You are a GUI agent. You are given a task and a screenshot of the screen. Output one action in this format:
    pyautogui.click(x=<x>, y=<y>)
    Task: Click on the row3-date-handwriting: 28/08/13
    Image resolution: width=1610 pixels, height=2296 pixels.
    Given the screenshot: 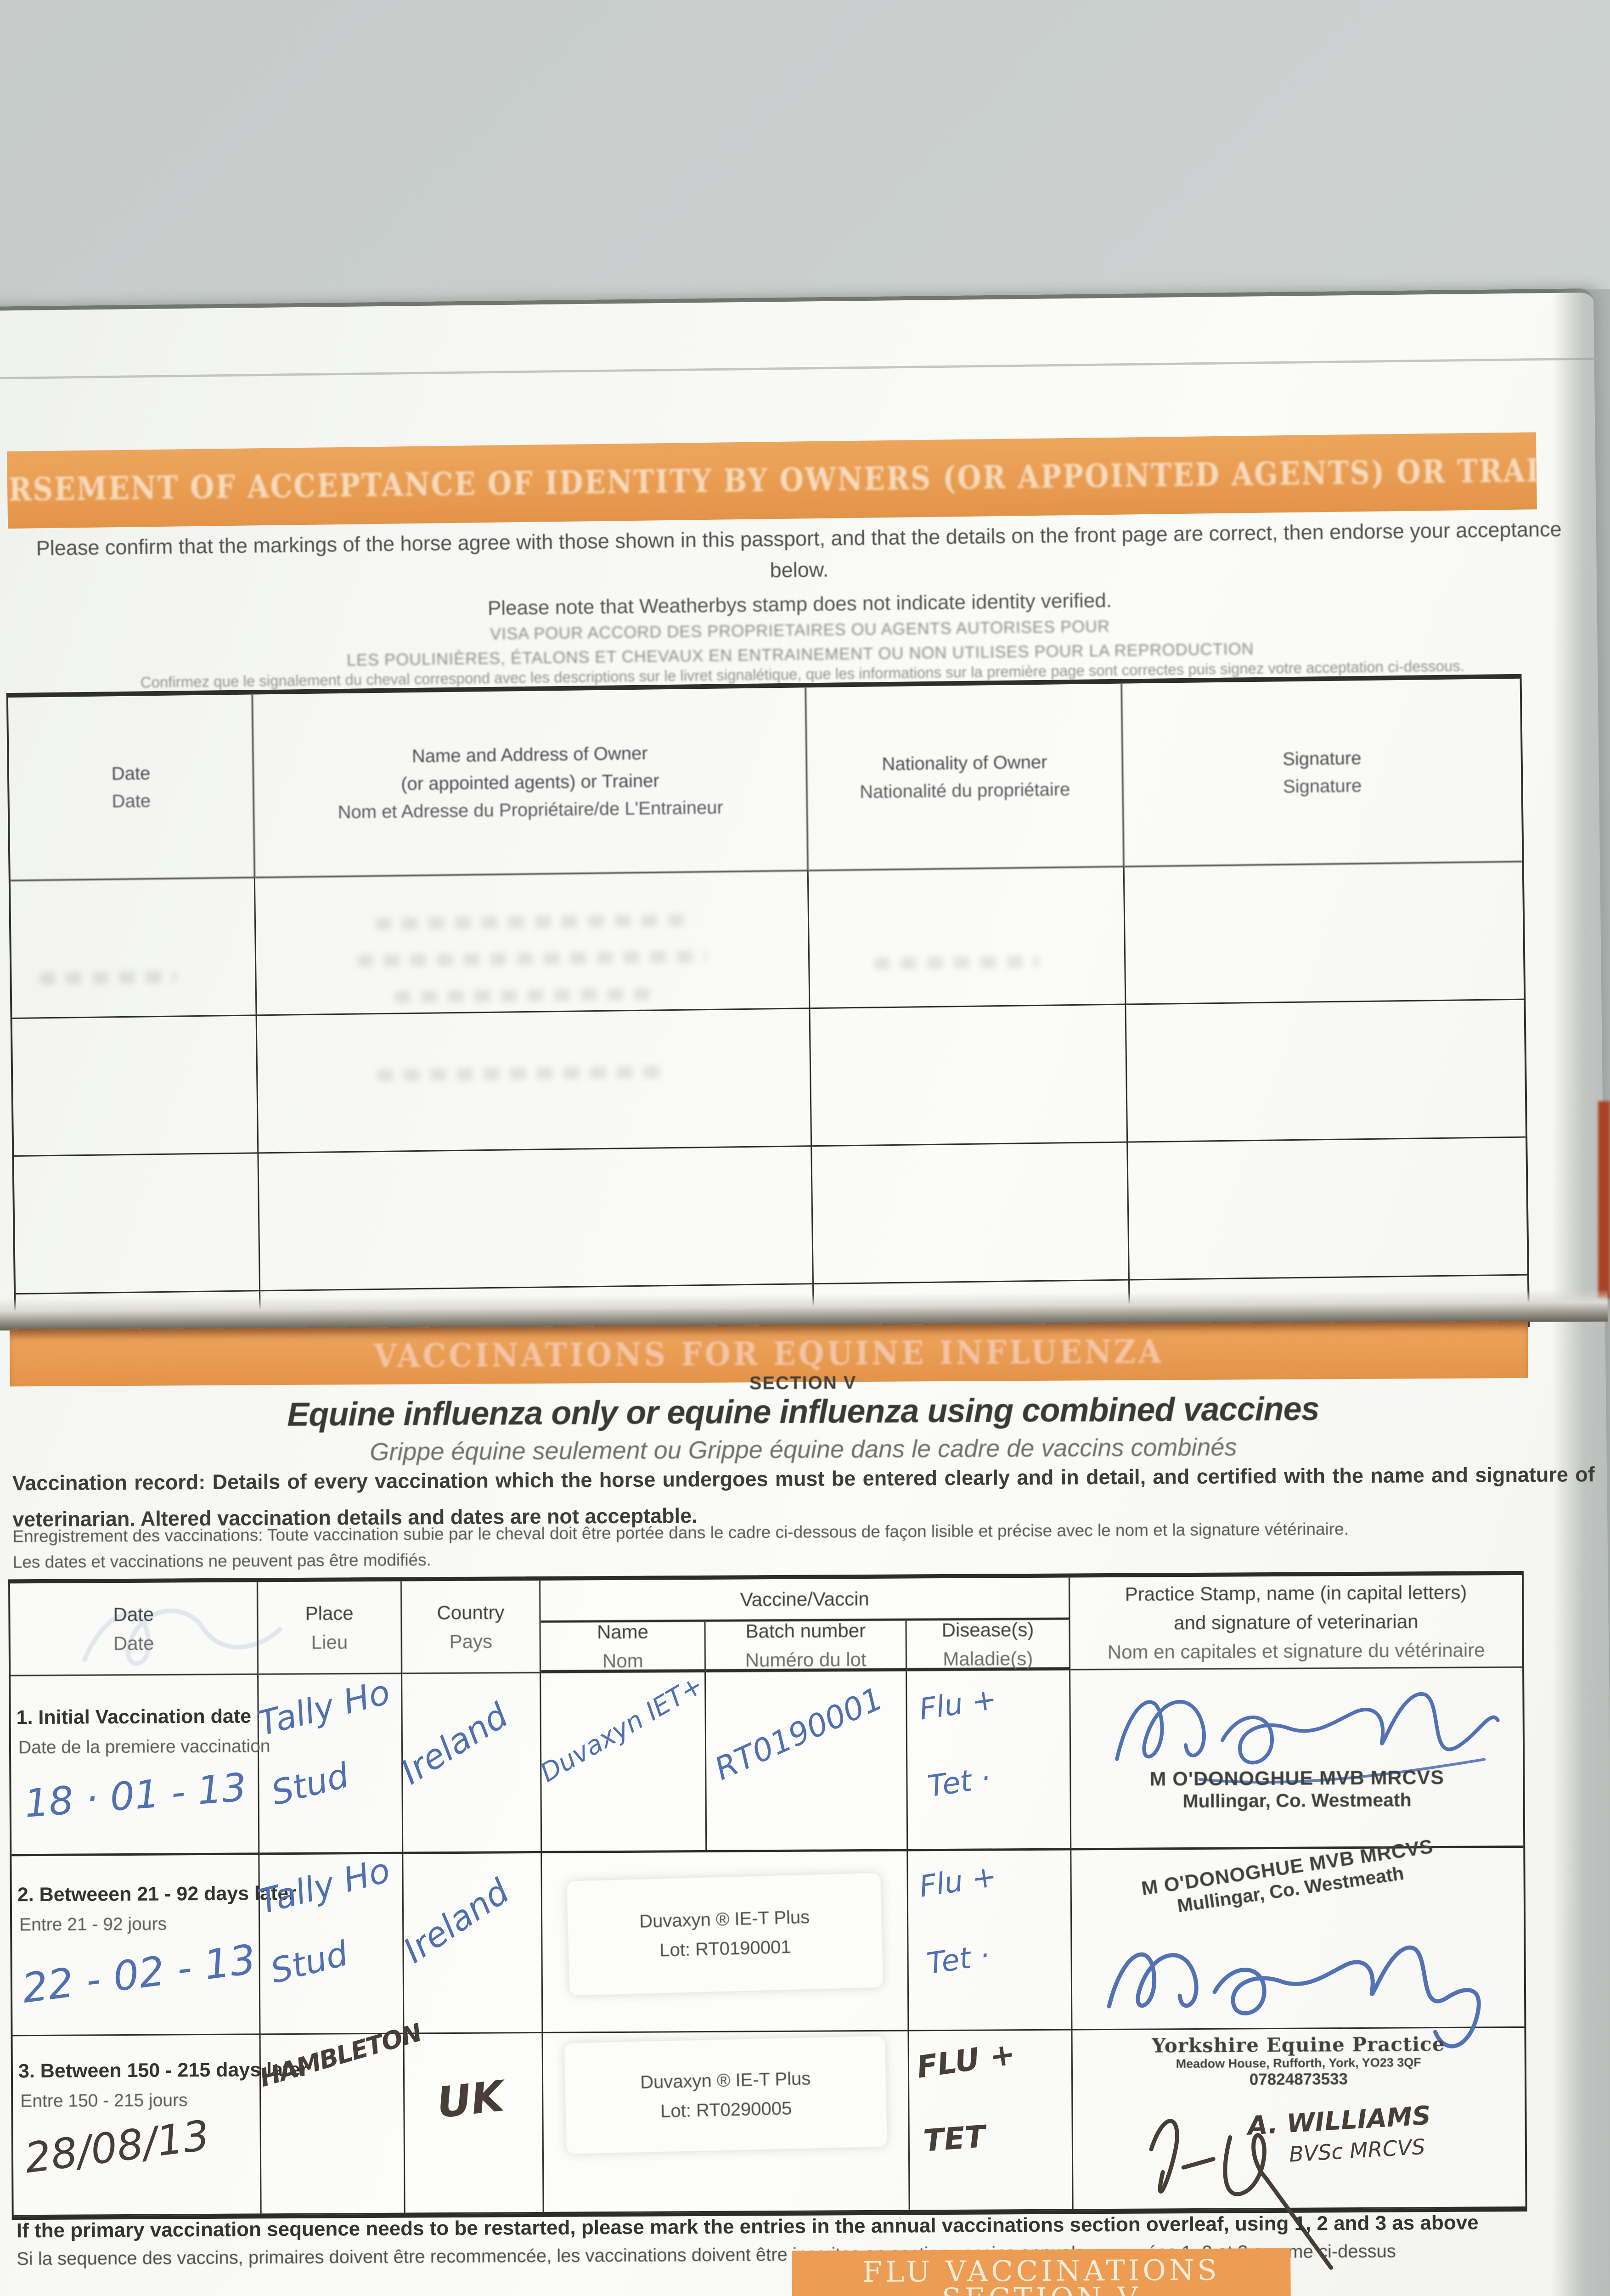 What is the action you would take?
    pyautogui.click(x=117, y=2147)
    